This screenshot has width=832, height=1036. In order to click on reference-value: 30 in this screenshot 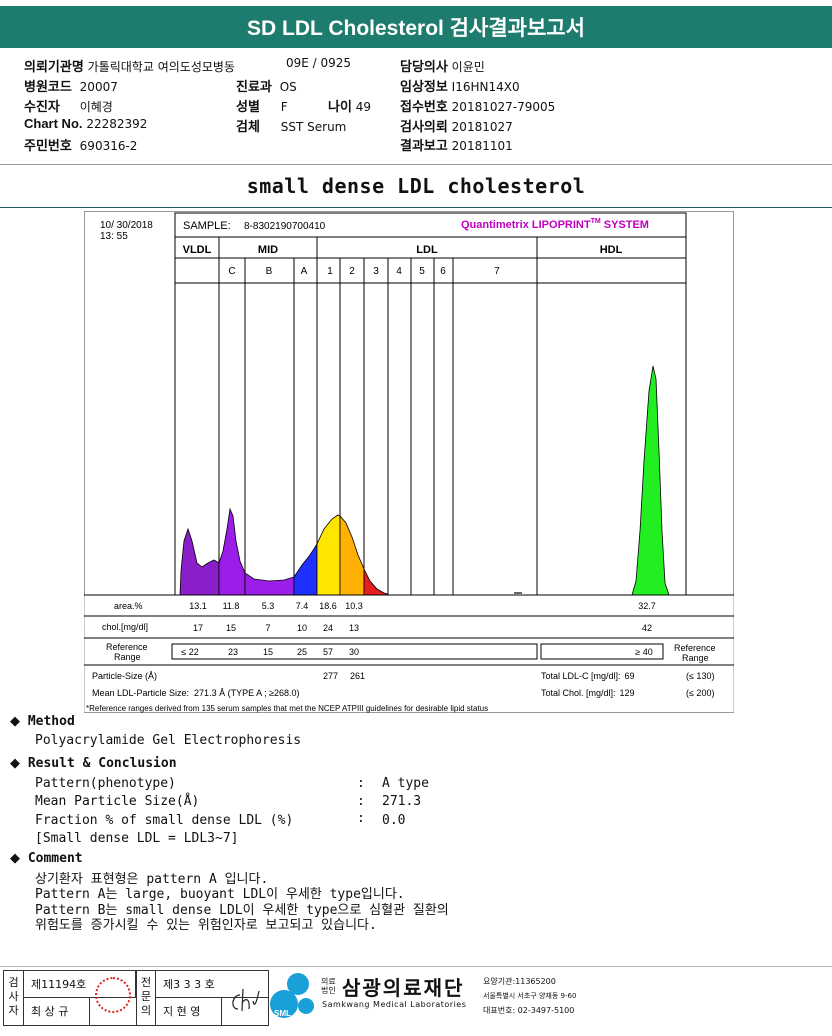, I will do `click(354, 652)`.